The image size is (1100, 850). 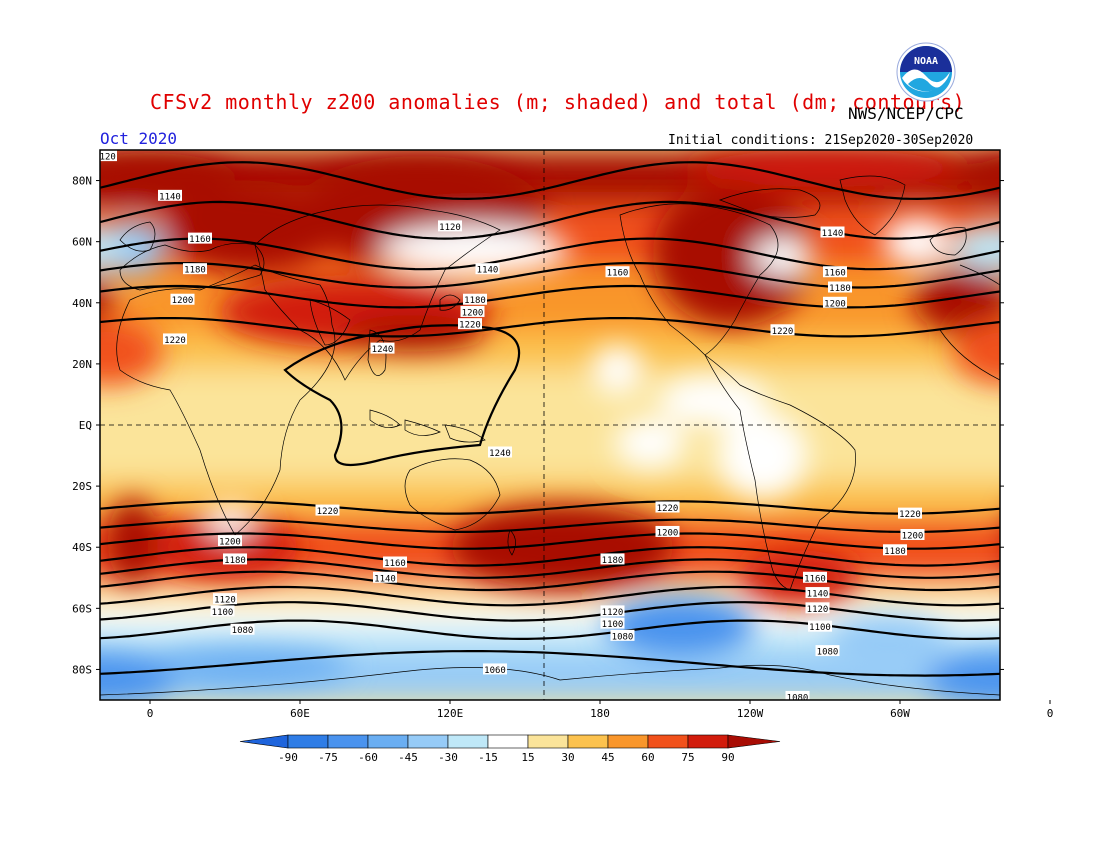 I want to click on longitude-axis: 0 60E 120E 180 120W 60W 0, so click(x=600, y=710).